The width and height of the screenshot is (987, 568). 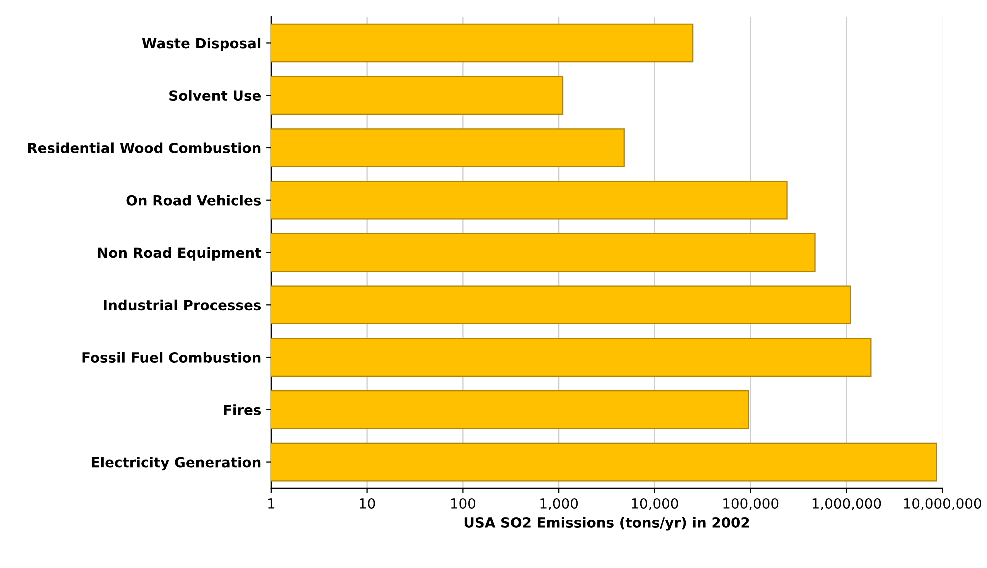 I want to click on x-tick-label: 100, so click(x=463, y=503).